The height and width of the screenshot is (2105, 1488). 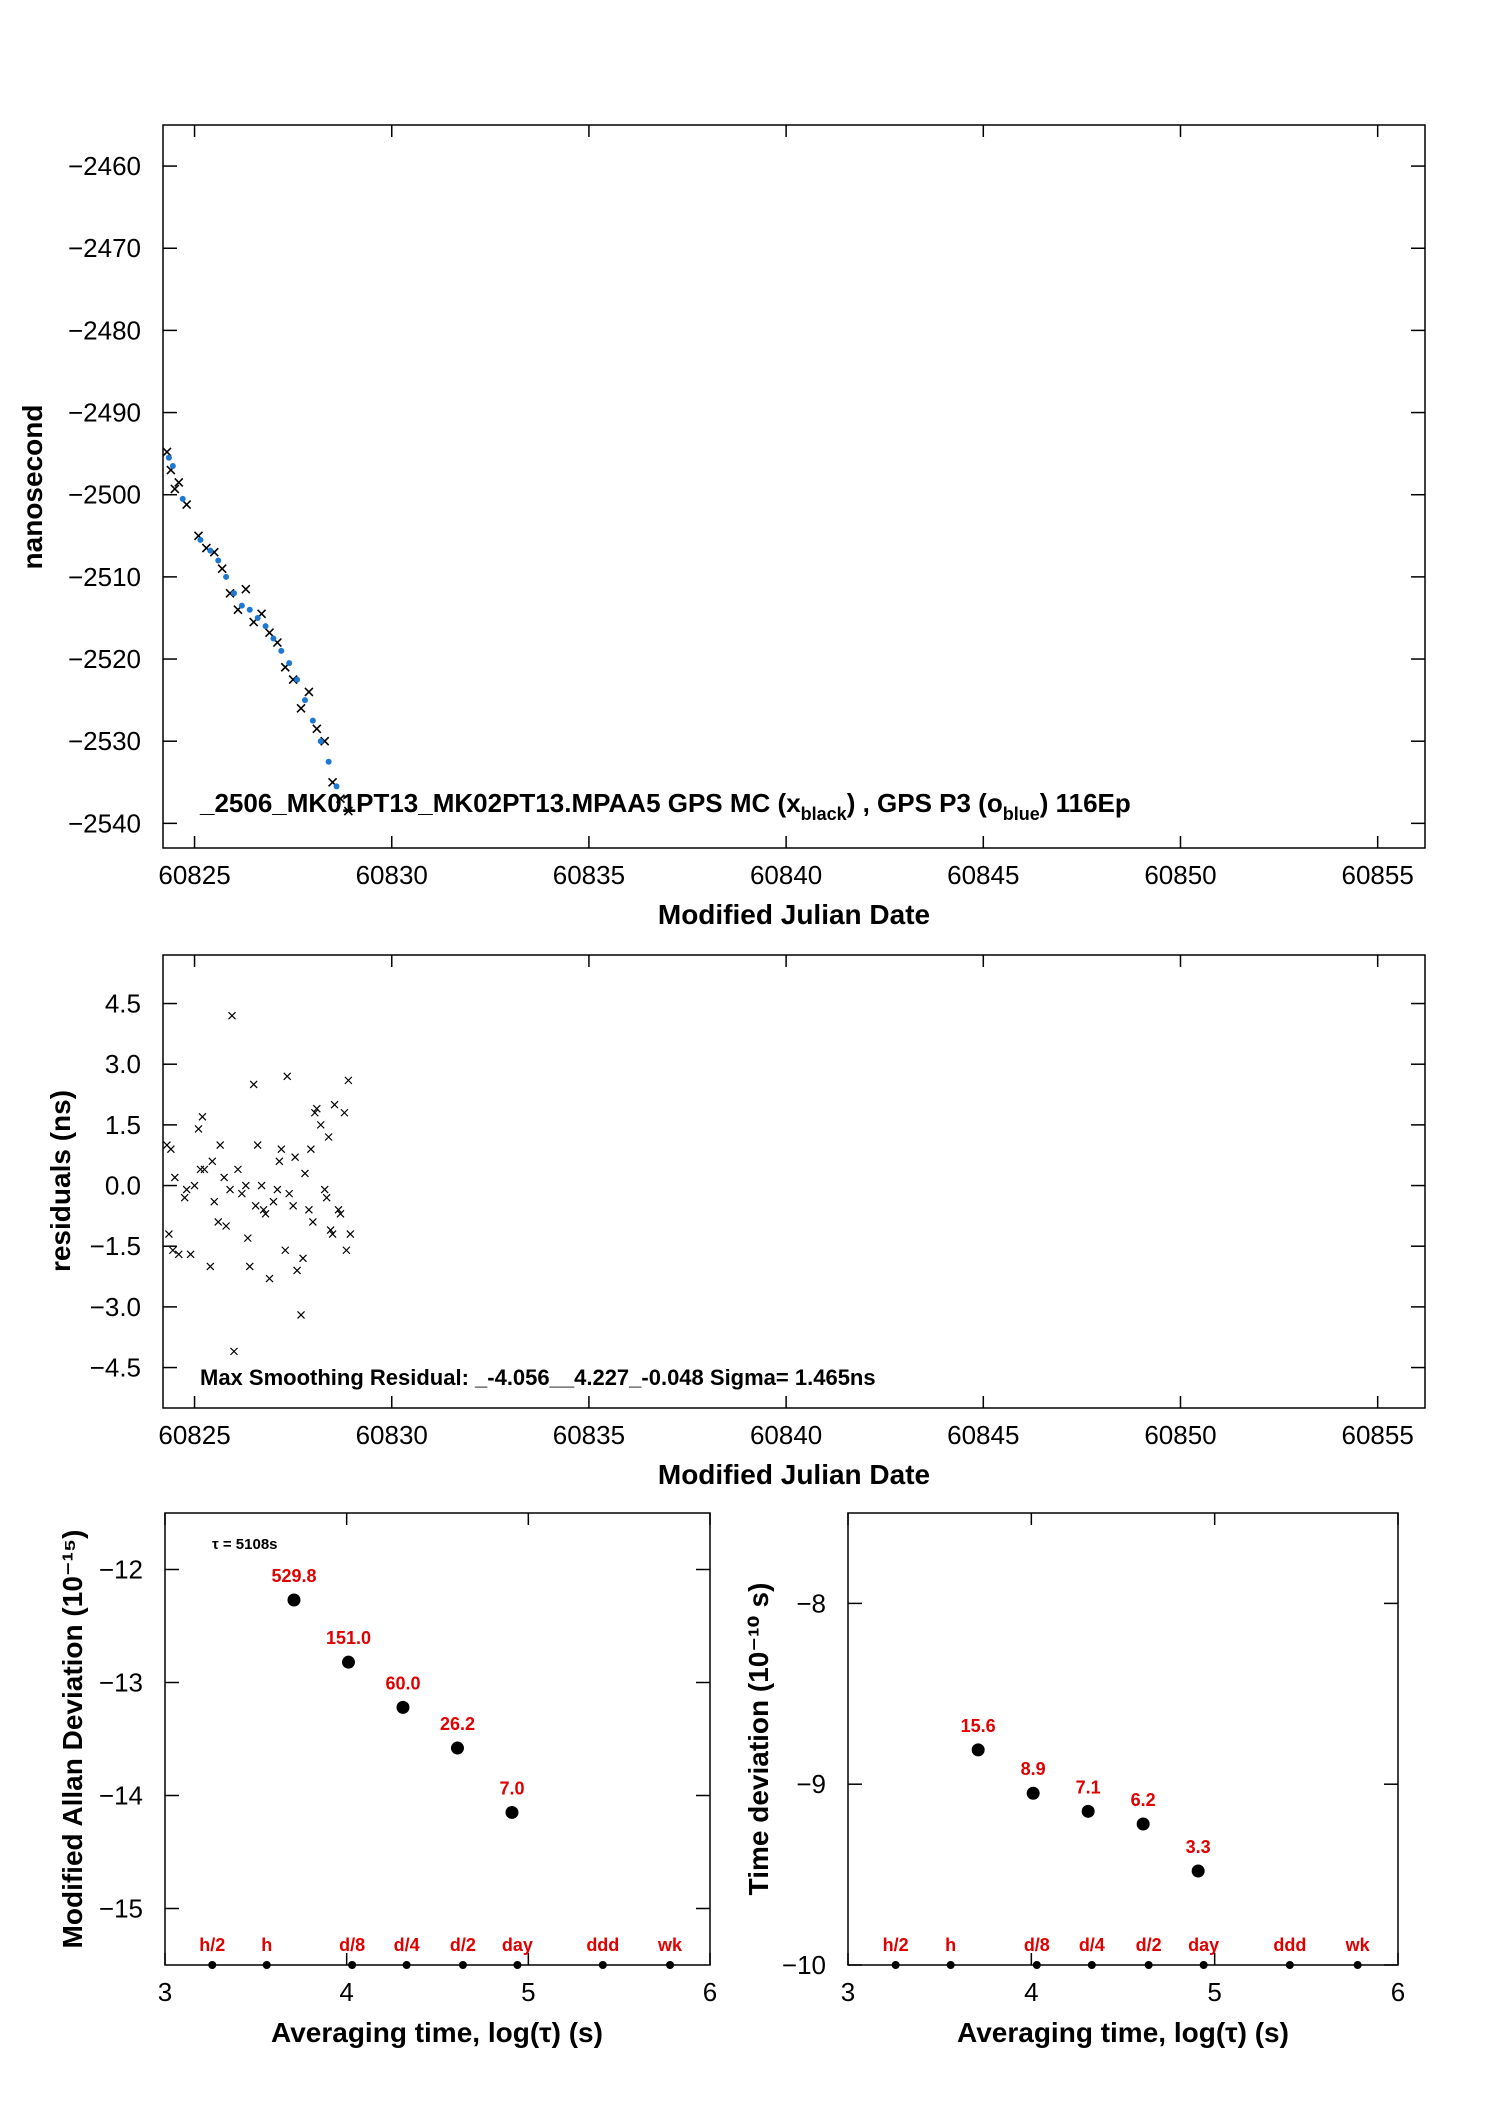 I want to click on interval-label: h/2, so click(x=896, y=1945).